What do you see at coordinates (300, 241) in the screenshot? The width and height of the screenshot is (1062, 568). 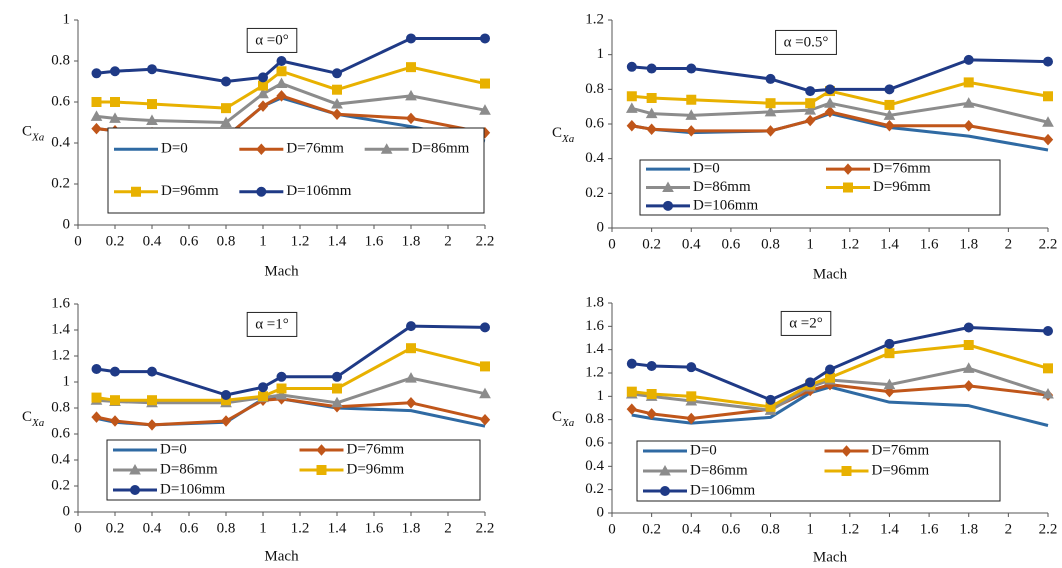 I see `x-tick-label: 1.2` at bounding box center [300, 241].